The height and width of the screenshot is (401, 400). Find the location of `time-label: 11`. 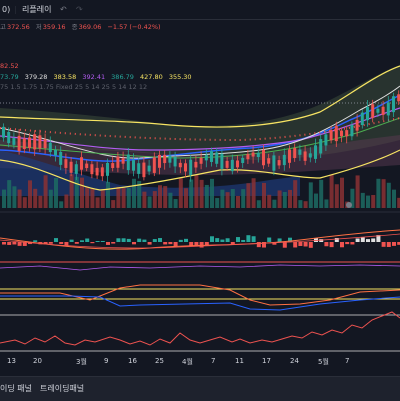

time-label: 11 is located at coordinates (239, 361).